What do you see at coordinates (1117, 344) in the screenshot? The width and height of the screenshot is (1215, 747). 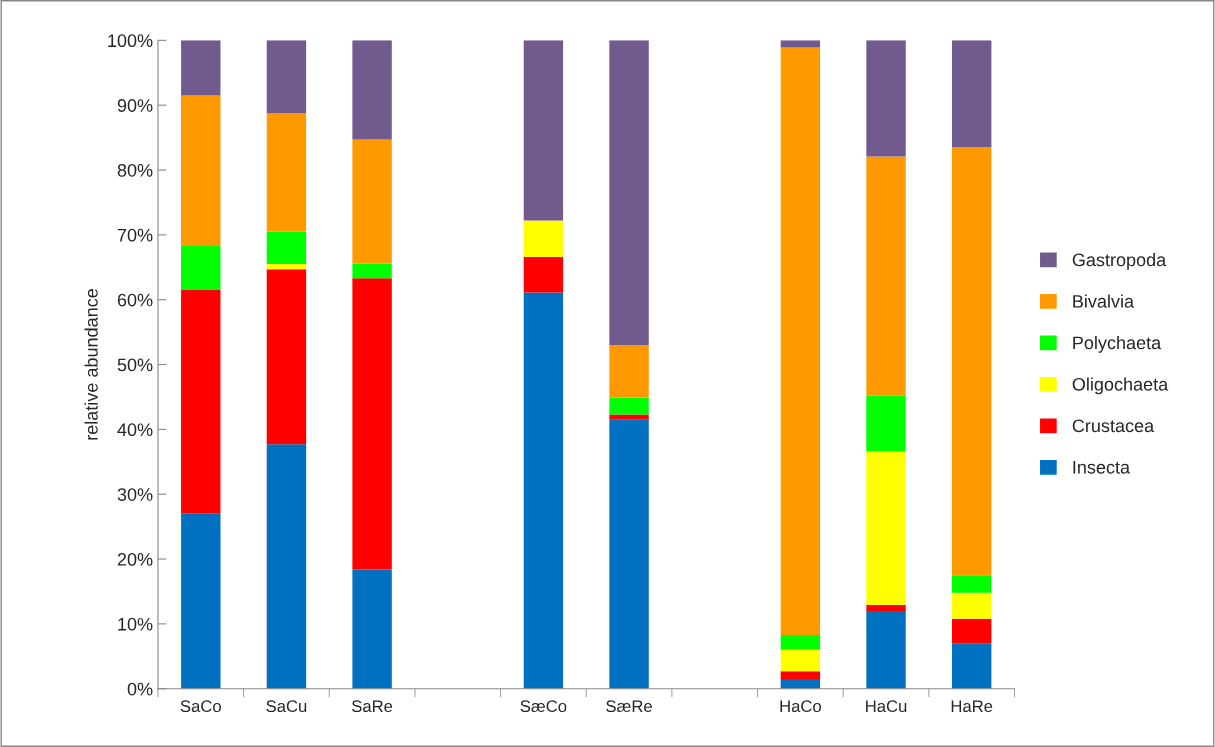 I see `legend-label: Polychaeta` at bounding box center [1117, 344].